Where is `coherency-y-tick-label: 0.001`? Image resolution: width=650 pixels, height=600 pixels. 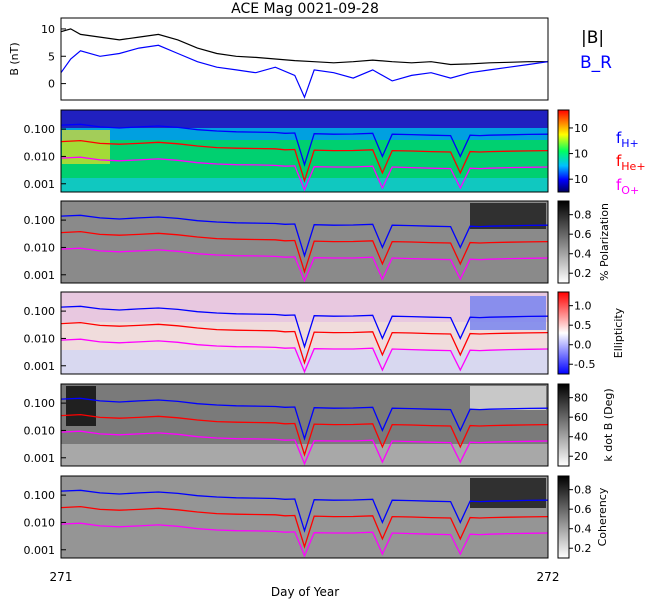
coherency-y-tick-label: 0.001 is located at coordinates (40, 550).